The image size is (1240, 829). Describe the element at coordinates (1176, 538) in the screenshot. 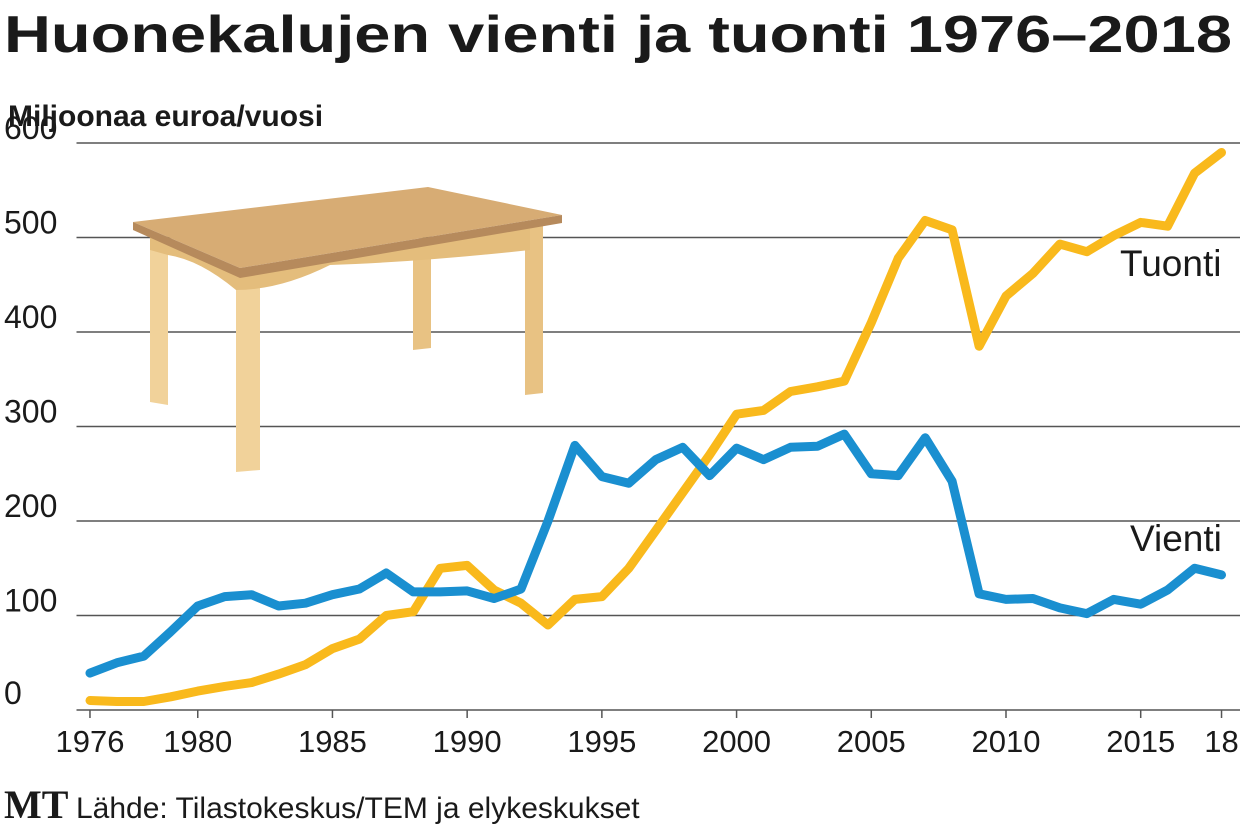

I see `series-label: Vienti` at that location.